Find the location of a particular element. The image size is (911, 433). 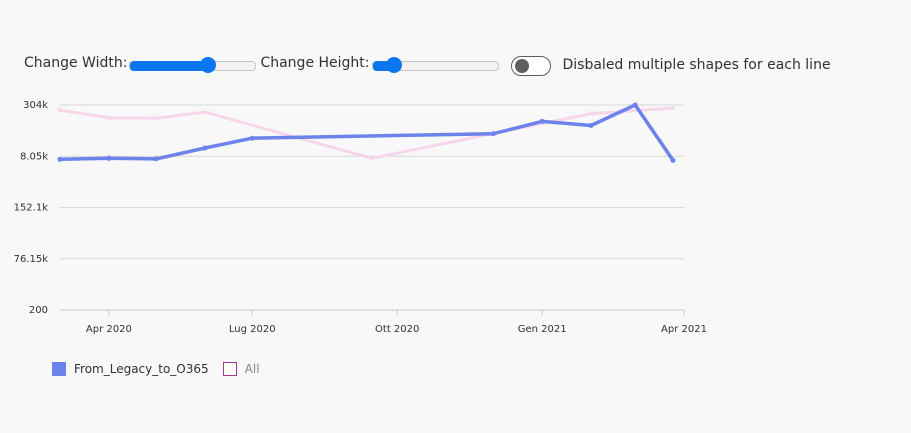

width-slider-thumb is located at coordinates (207, 65).